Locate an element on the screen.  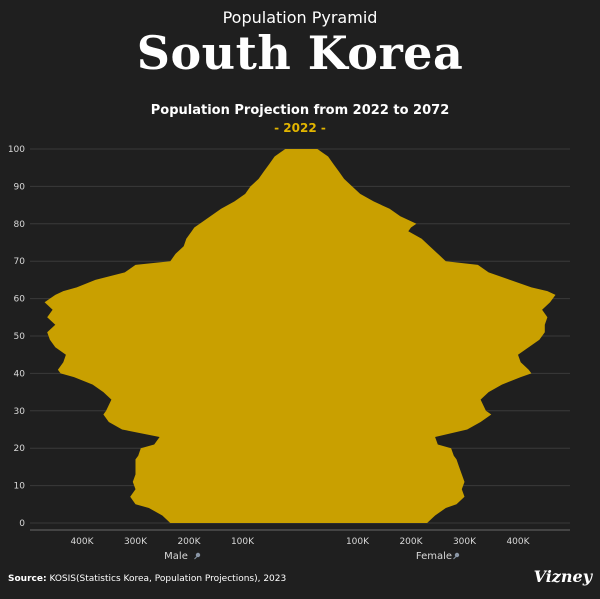
x-tick-label-male-400000: 400K is located at coordinates (82, 542).